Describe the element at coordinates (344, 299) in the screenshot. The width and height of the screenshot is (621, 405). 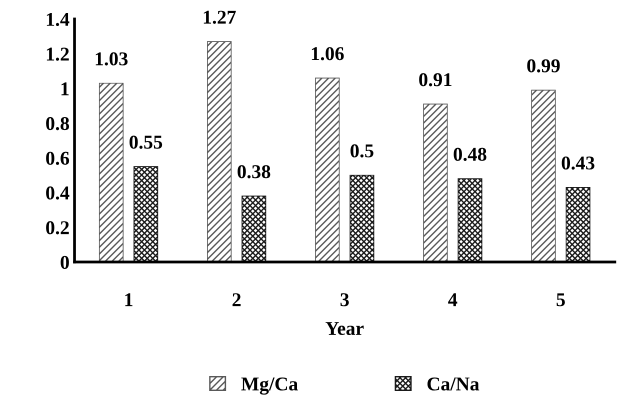
I see `x-tick-label: 3` at that location.